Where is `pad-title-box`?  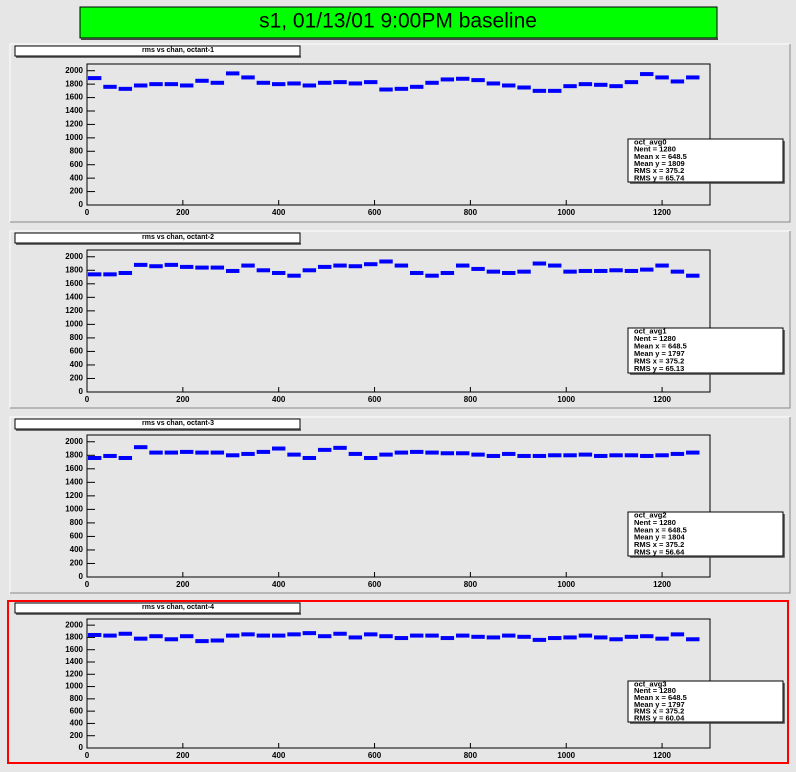 pad-title-box is located at coordinates (157, 51).